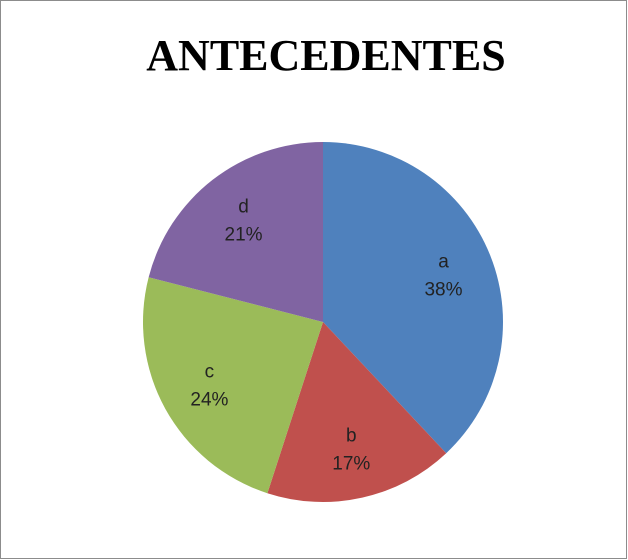  What do you see at coordinates (351, 463) in the screenshot?
I see `slice-value-label: 17%` at bounding box center [351, 463].